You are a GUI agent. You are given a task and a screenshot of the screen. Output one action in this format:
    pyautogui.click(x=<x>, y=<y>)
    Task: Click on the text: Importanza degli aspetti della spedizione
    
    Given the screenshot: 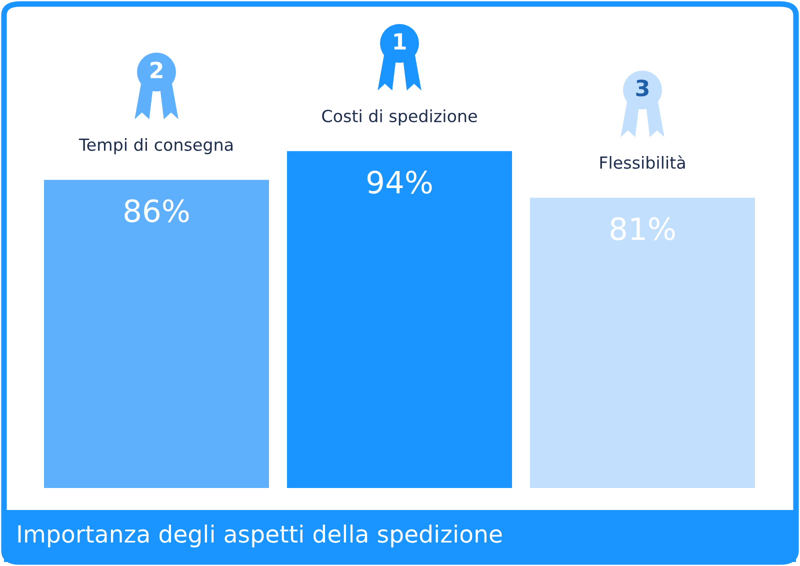 What is the action you would take?
    pyautogui.click(x=260, y=536)
    